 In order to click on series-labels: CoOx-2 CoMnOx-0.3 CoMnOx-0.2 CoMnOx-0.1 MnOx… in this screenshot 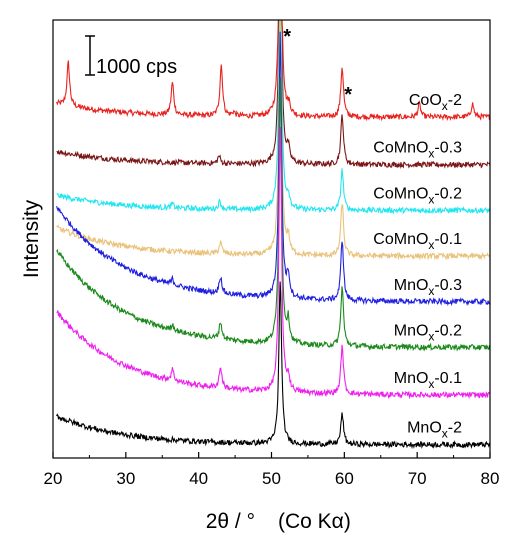, I will do `click(417, 266)`.